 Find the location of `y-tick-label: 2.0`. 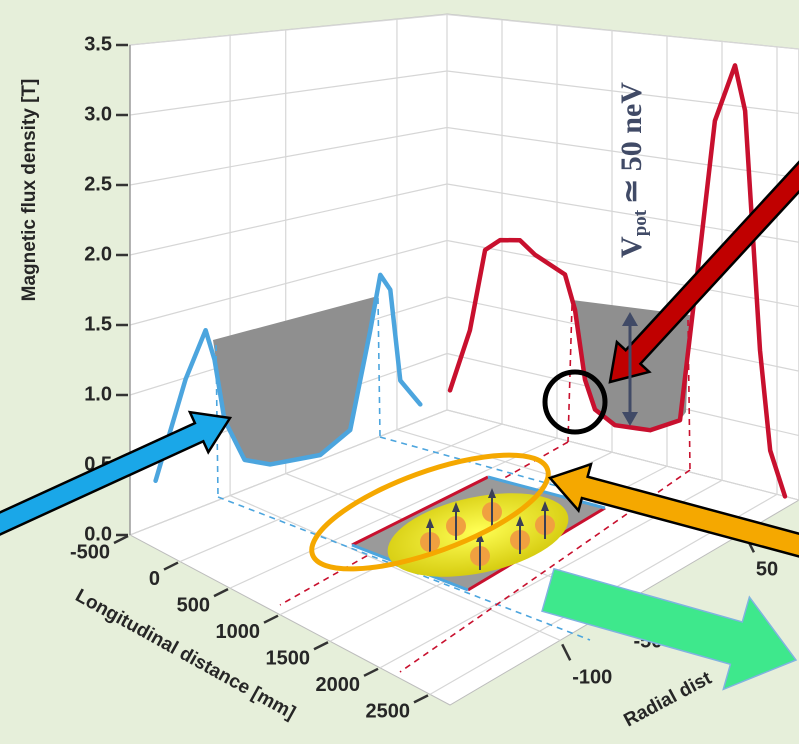

y-tick-label: 2.0 is located at coordinates (98, 254).